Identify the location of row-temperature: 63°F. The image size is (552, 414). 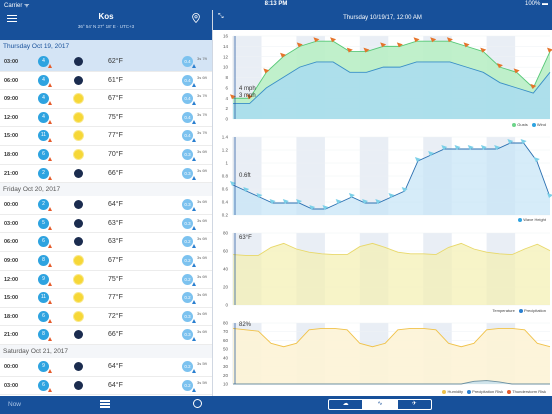
(115, 242).